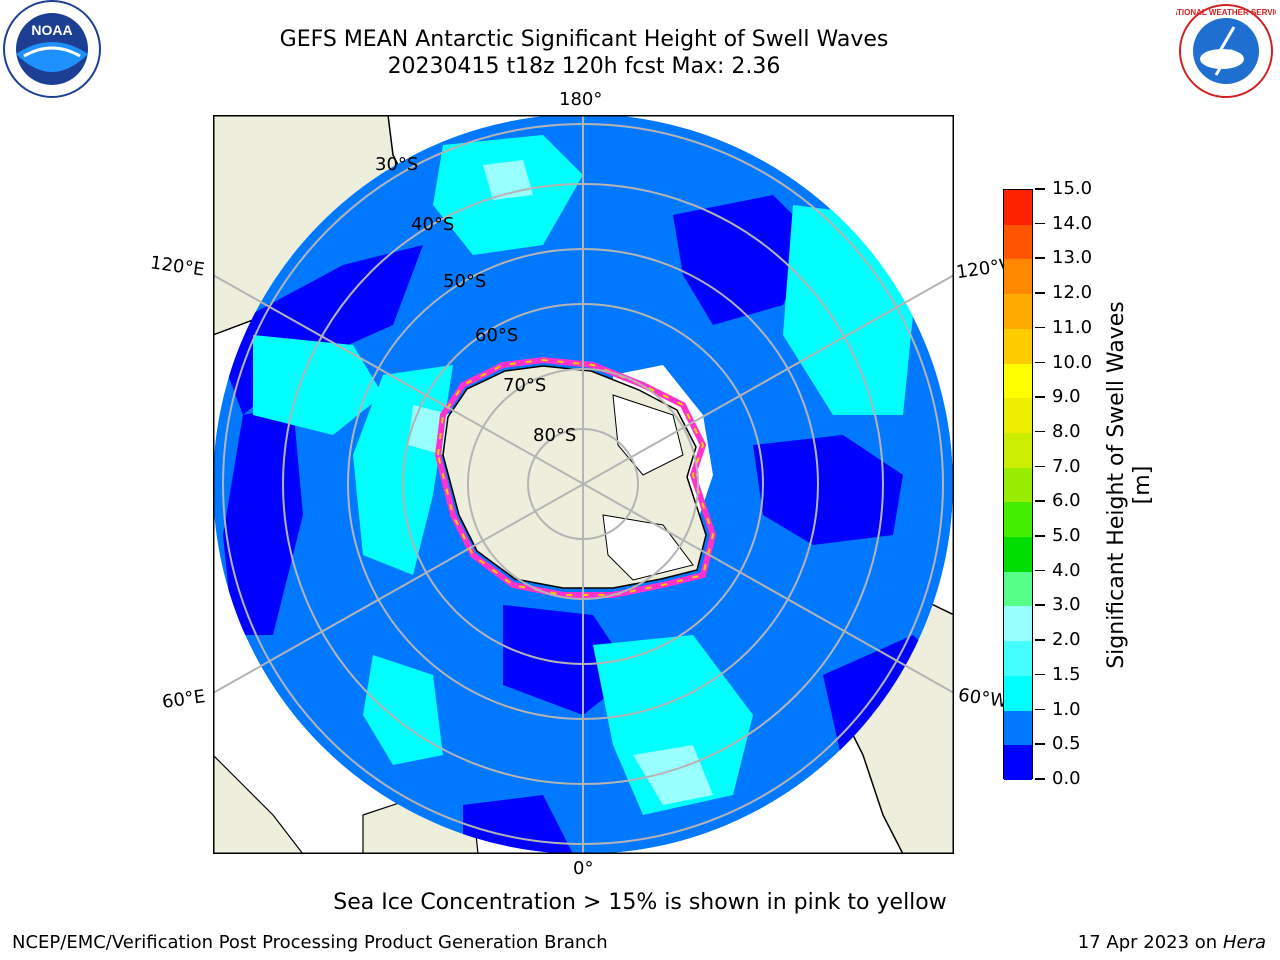  Describe the element at coordinates (1066, 709) in the screenshot. I see `colorbar-tick-label: 1.0` at that location.